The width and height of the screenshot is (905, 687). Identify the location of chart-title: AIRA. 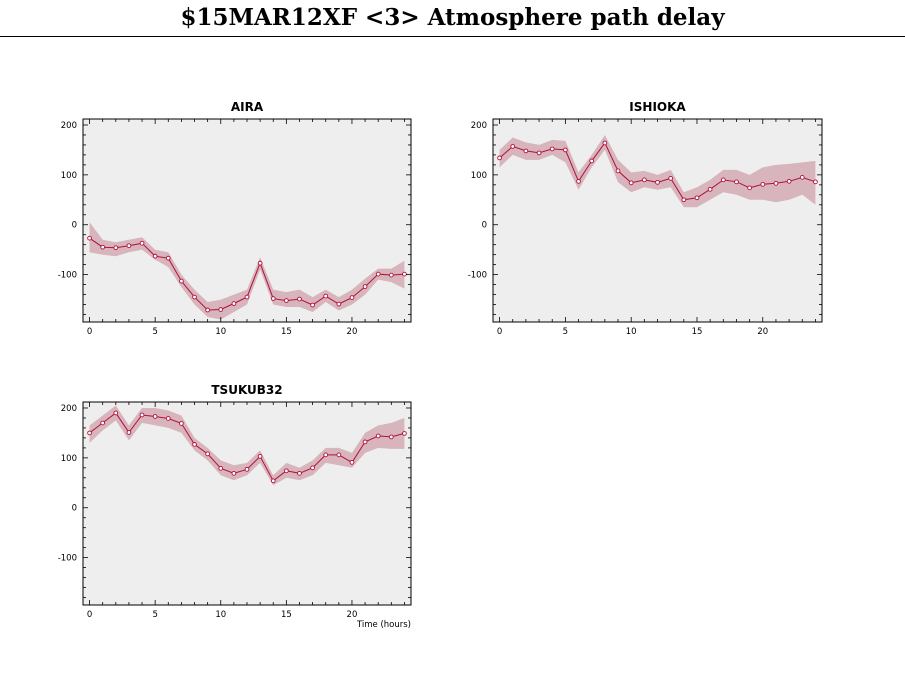
(247, 107).